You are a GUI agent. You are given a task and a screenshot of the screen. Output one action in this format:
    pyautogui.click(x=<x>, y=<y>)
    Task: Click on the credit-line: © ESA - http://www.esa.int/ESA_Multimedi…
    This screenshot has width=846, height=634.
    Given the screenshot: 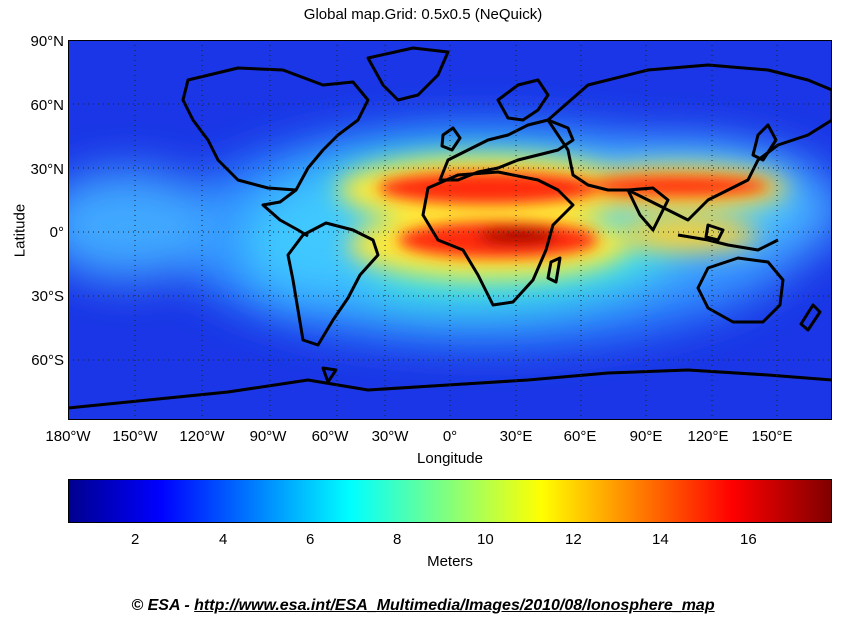 What is the action you would take?
    pyautogui.click(x=423, y=606)
    